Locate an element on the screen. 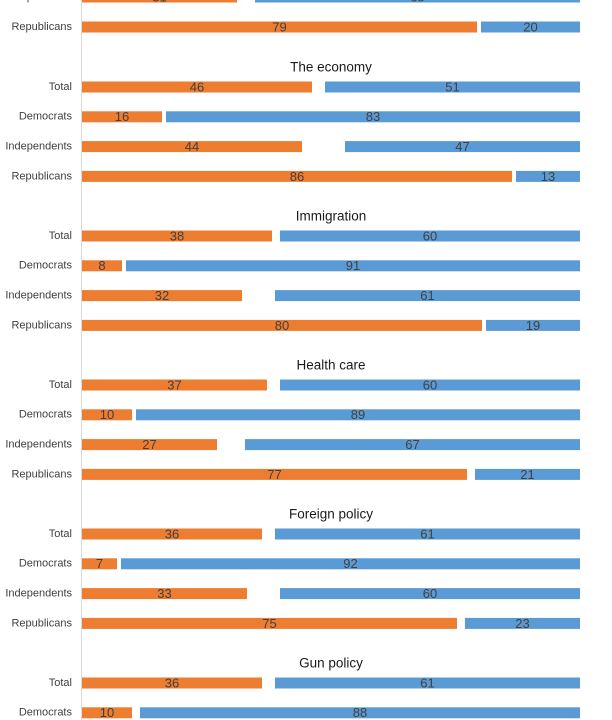 The image size is (612, 720). bar-blue-foreign-policy-republicans is located at coordinates (522, 623).